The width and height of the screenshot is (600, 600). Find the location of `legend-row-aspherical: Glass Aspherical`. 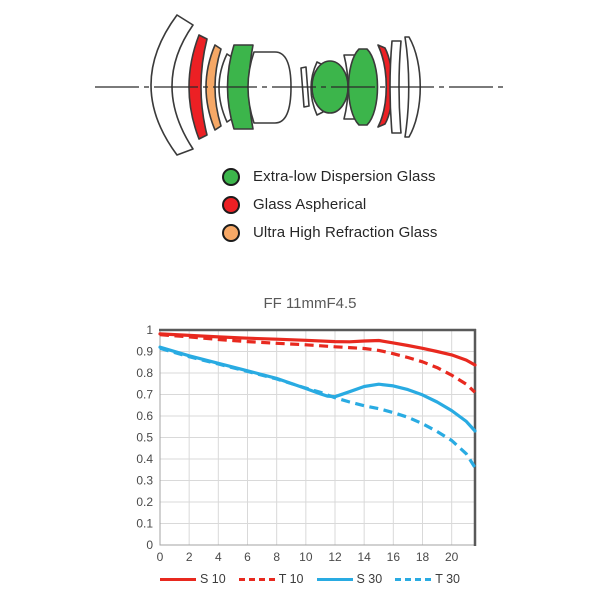

legend-row-aspherical: Glass Aspherical is located at coordinates (329, 204).